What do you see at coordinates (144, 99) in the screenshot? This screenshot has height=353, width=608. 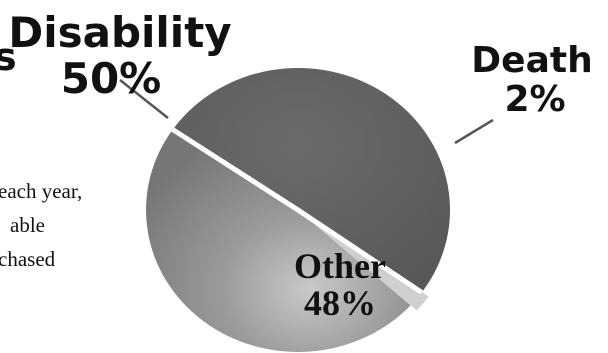 I see `leader-line-disability` at bounding box center [144, 99].